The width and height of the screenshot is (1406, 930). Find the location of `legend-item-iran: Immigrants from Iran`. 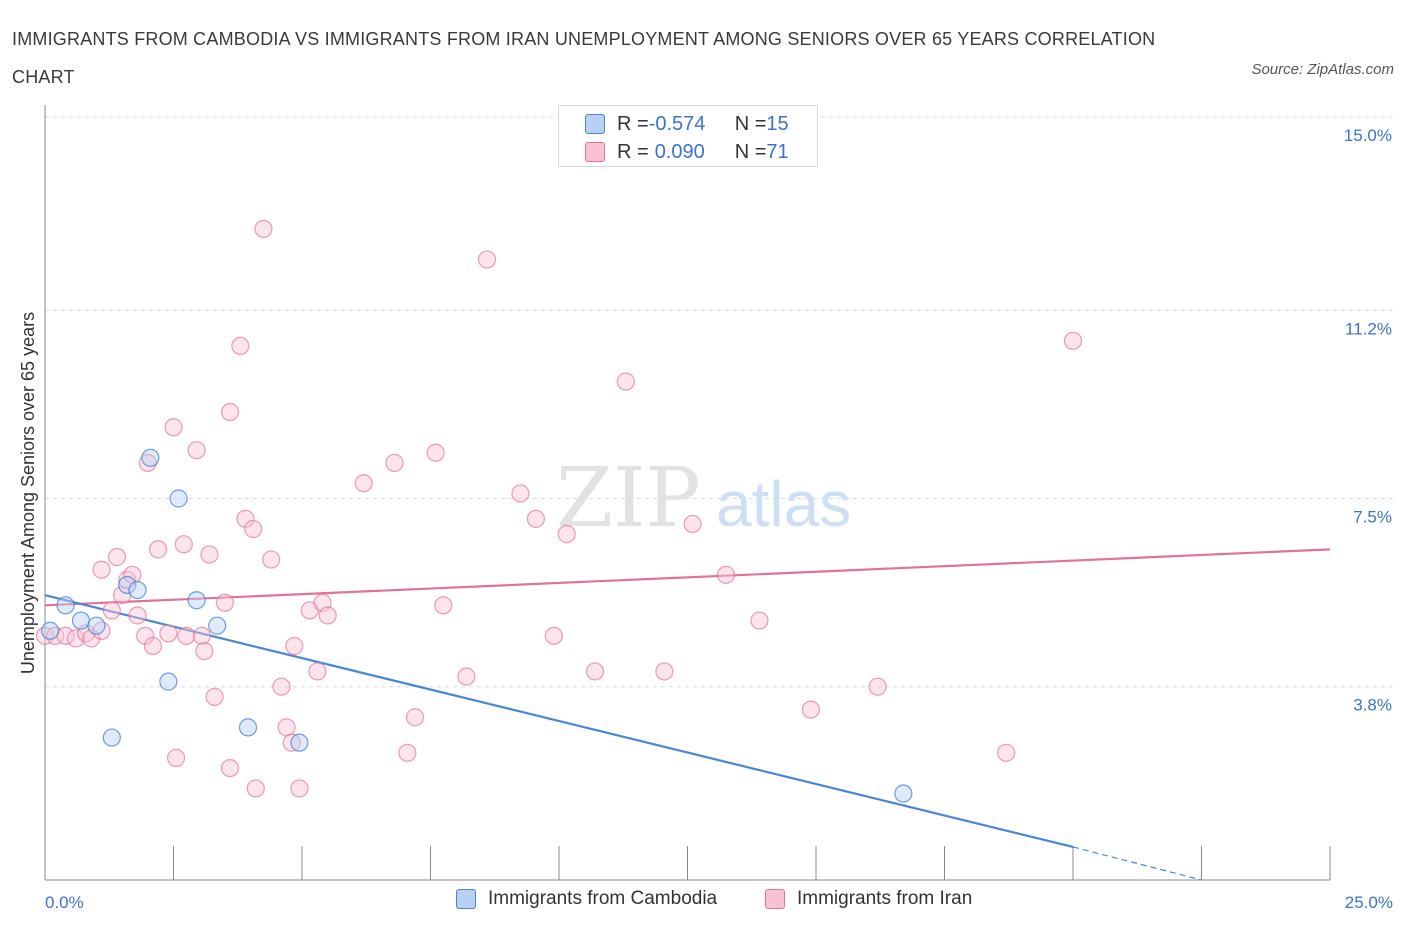

legend-item-iran: Immigrants from Iran is located at coordinates (868, 899).